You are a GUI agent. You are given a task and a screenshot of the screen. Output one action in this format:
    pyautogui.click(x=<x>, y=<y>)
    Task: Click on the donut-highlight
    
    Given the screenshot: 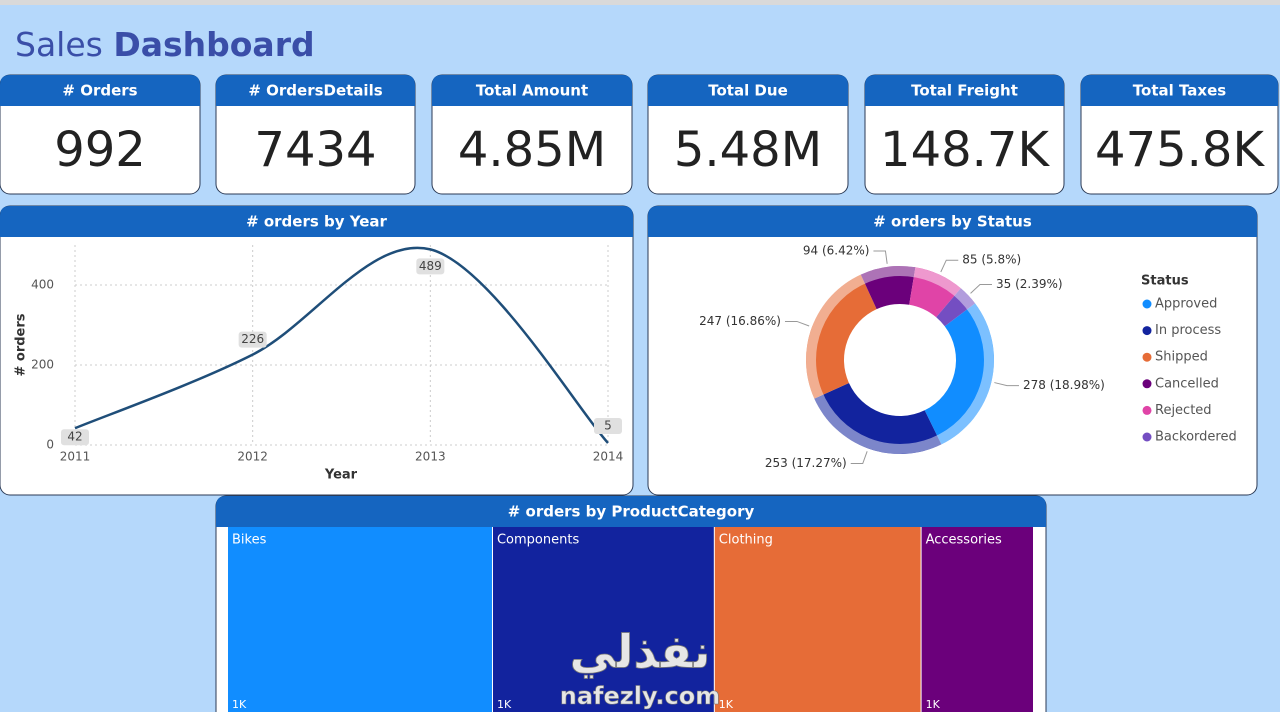 What is the action you would take?
    pyautogui.click(x=900, y=360)
    